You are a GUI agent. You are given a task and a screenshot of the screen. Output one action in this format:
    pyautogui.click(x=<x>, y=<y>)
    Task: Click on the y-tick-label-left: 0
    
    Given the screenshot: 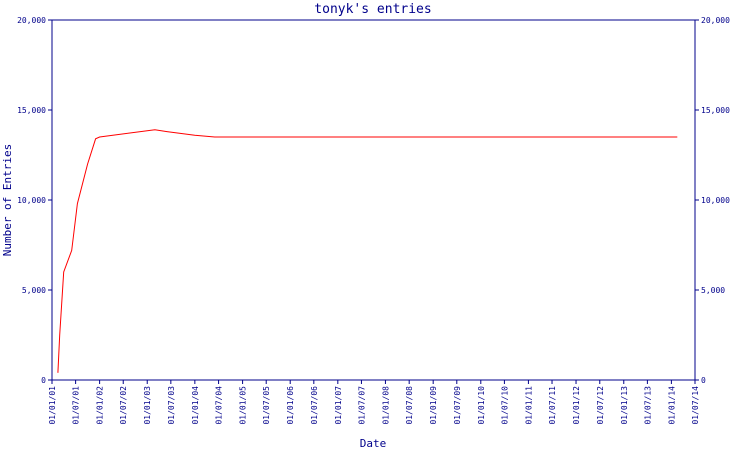 What is the action you would take?
    pyautogui.click(x=43, y=380)
    